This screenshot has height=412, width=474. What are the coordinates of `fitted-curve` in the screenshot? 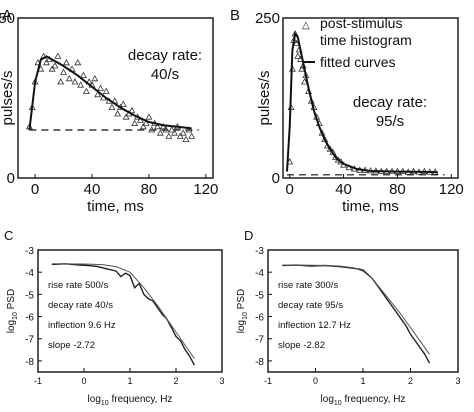 It's located at (362, 102).